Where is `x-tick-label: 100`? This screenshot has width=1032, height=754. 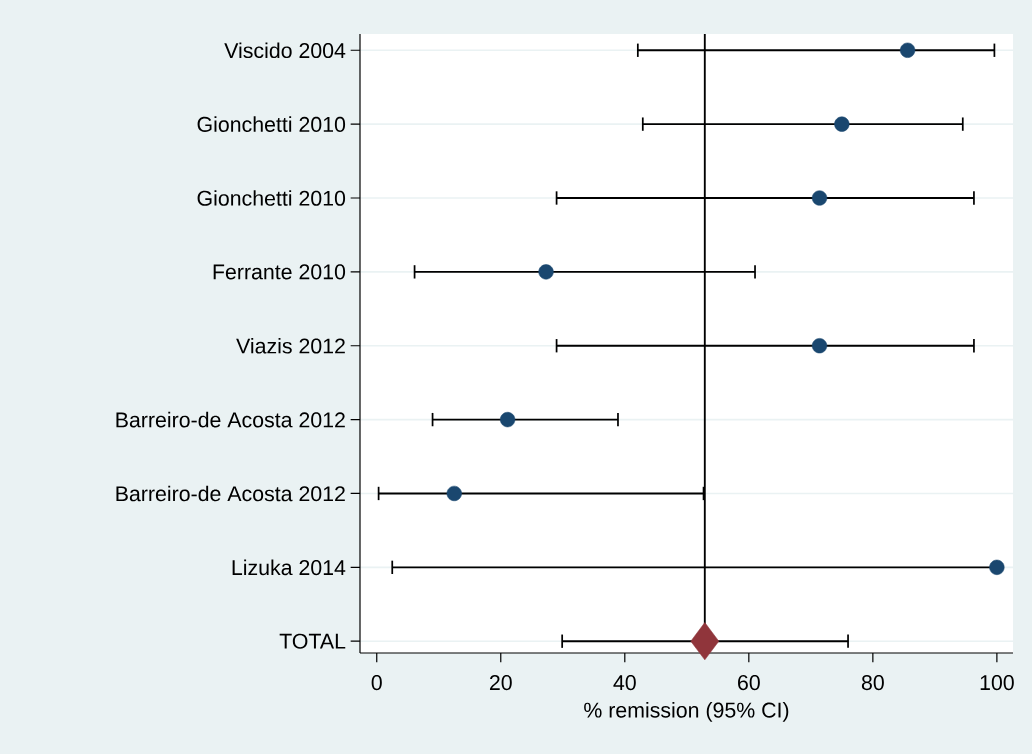 x-tick-label: 100 is located at coordinates (997, 683).